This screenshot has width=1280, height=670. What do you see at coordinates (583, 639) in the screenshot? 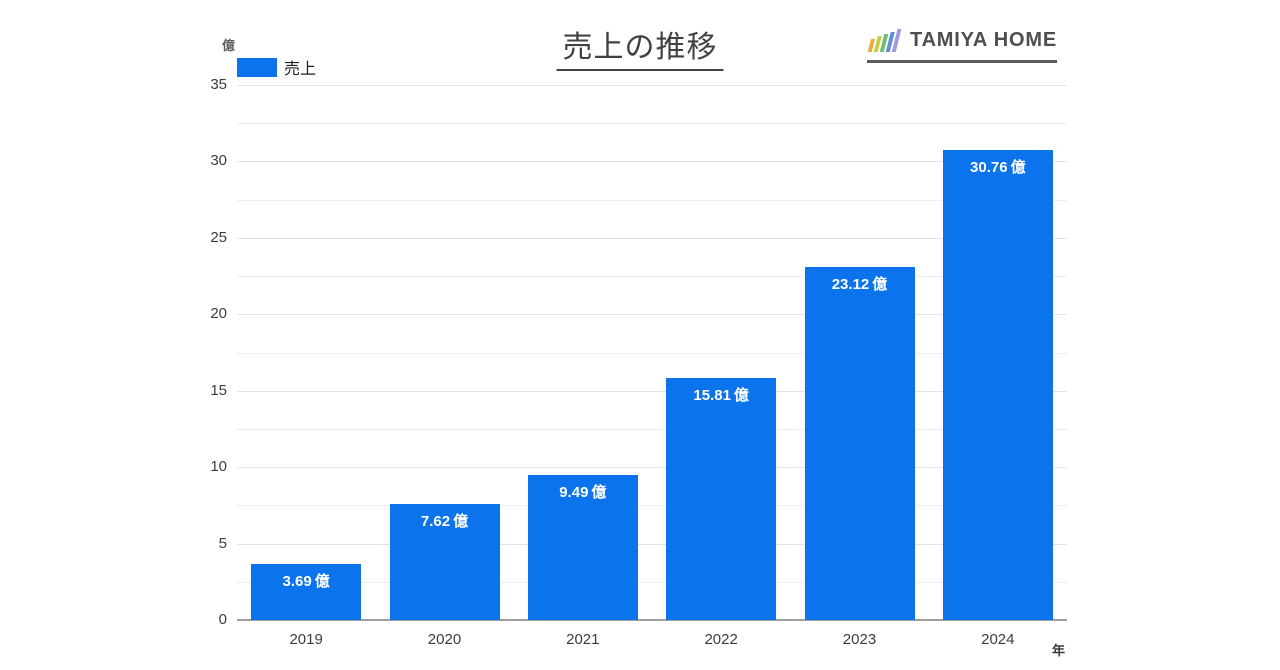
I see `x-tick-label-2021: 2021` at bounding box center [583, 639].